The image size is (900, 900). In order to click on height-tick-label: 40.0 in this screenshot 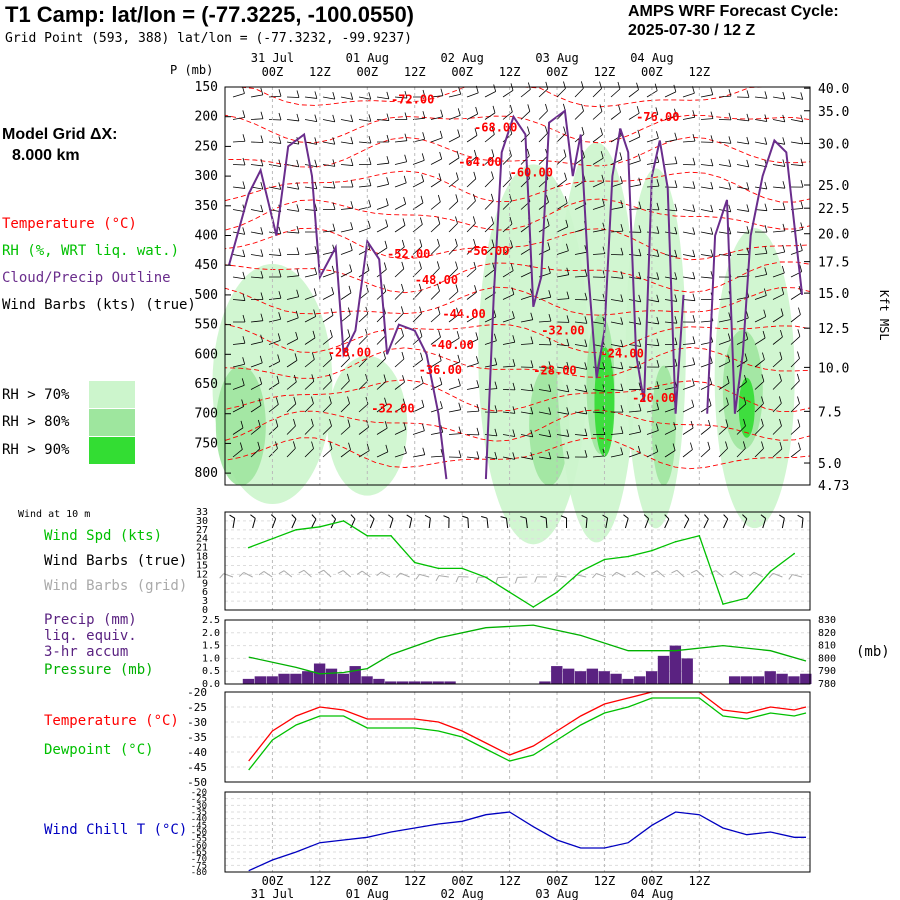, I will do `click(833, 89)`.